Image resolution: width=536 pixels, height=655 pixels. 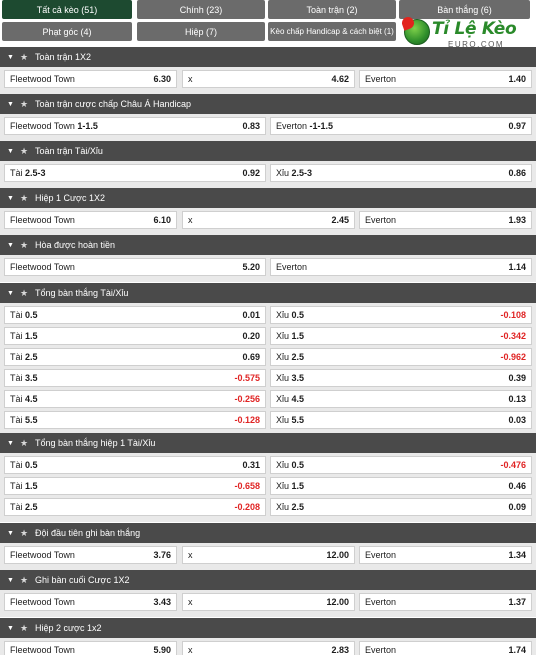 What do you see at coordinates (401, 507) in the screenshot?
I see `odds-cell: Xỉu 2.5 0.09` at bounding box center [401, 507].